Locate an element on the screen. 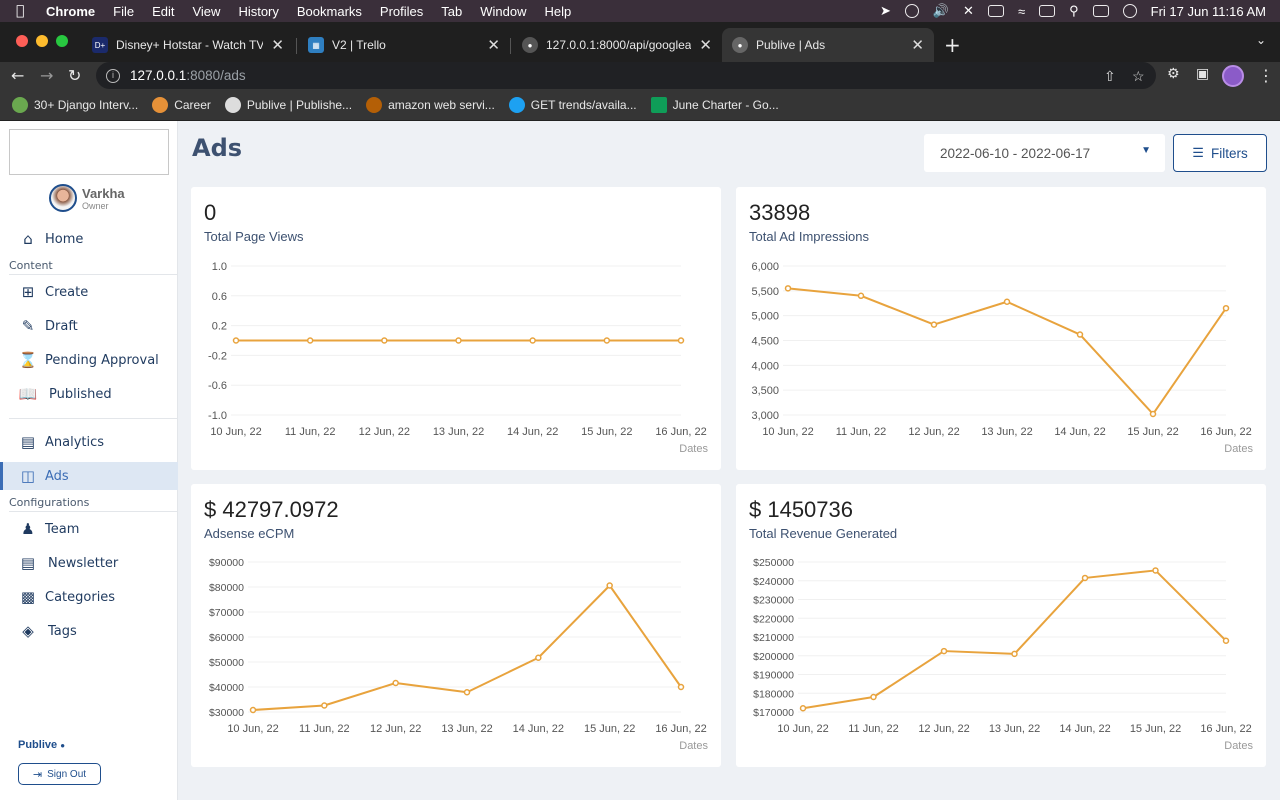  menu-view: View is located at coordinates (206, 11).